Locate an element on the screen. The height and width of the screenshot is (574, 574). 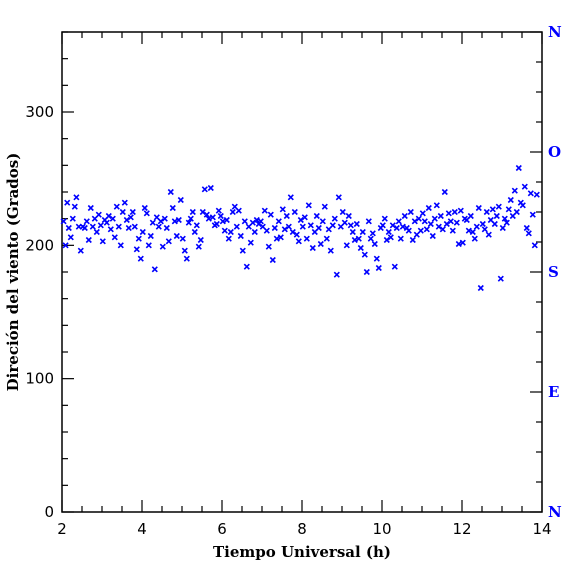
compass-label: O is located at coordinates (554, 152).